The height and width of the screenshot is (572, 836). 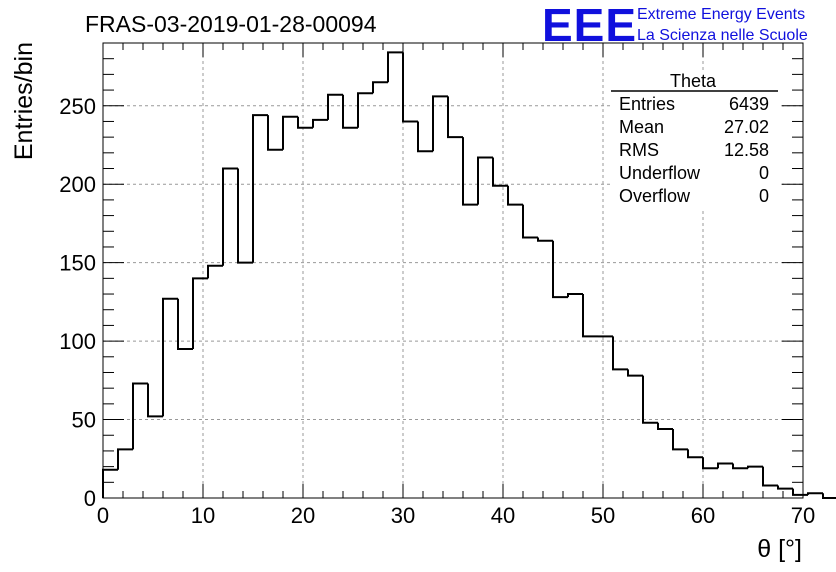 What do you see at coordinates (722, 35) in the screenshot?
I see `eee-logo-line2: La Scienza nelle Scuole` at bounding box center [722, 35].